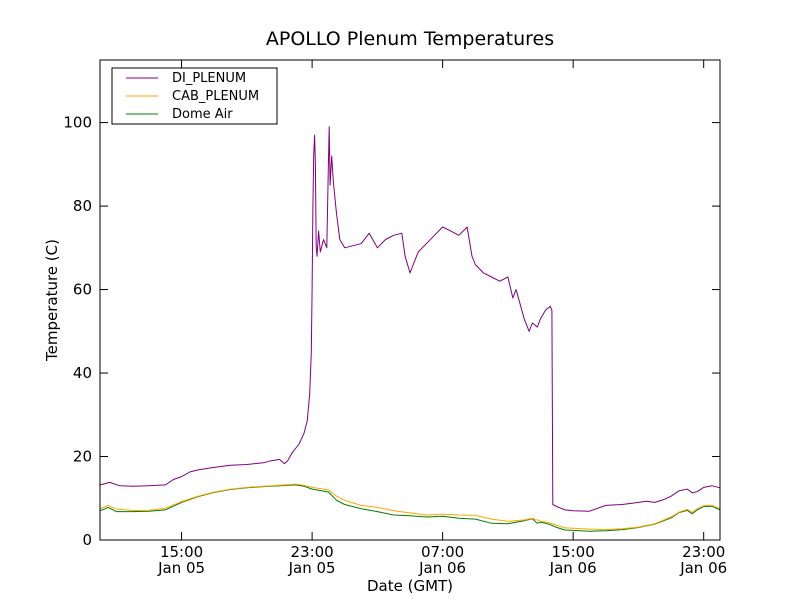  What do you see at coordinates (82, 373) in the screenshot?
I see `y-tick-label: 40` at bounding box center [82, 373].